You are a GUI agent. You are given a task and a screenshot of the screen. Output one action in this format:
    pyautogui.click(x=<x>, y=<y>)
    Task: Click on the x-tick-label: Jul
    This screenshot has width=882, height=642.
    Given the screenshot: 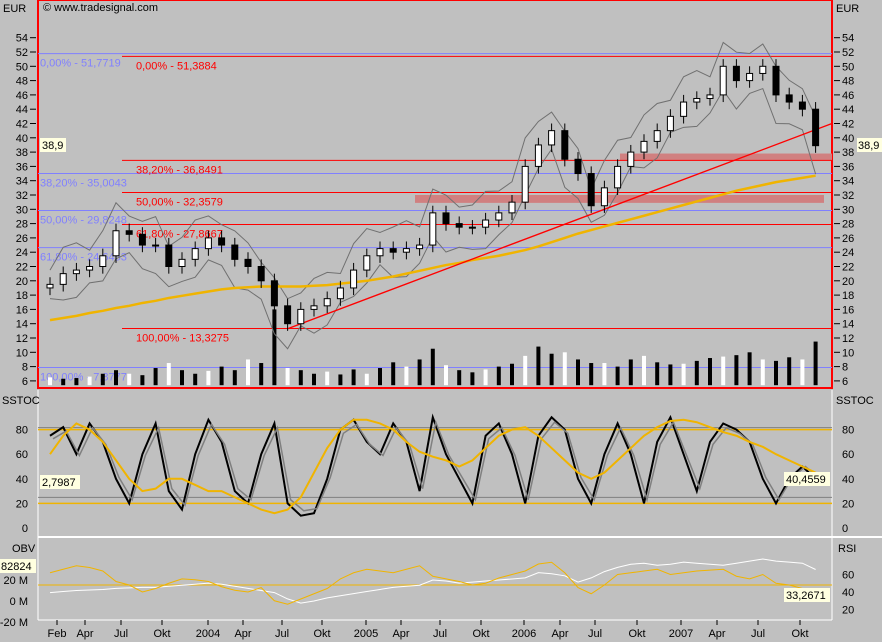 What is the action you would take?
    pyautogui.click(x=440, y=634)
    